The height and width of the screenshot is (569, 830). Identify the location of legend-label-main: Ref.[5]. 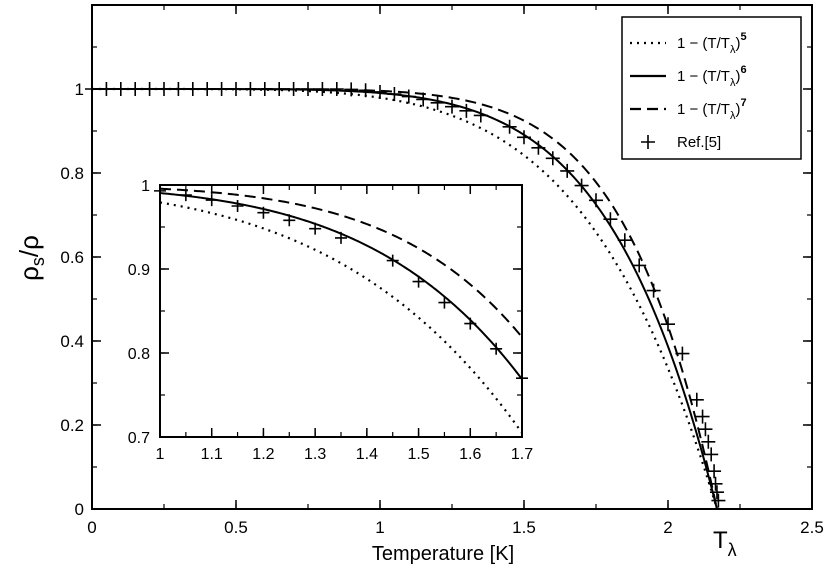
(699, 142).